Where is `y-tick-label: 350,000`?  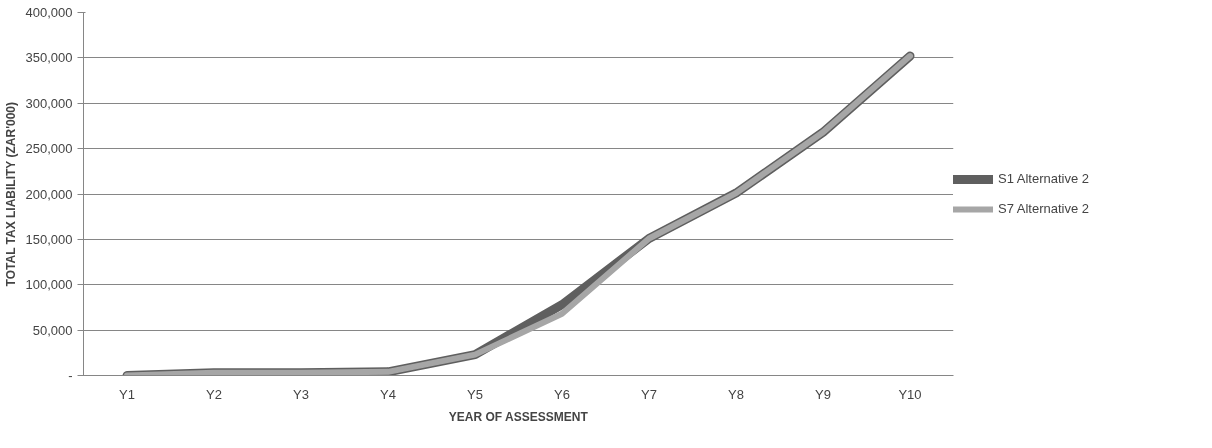
y-tick-label: 350,000 is located at coordinates (49, 58).